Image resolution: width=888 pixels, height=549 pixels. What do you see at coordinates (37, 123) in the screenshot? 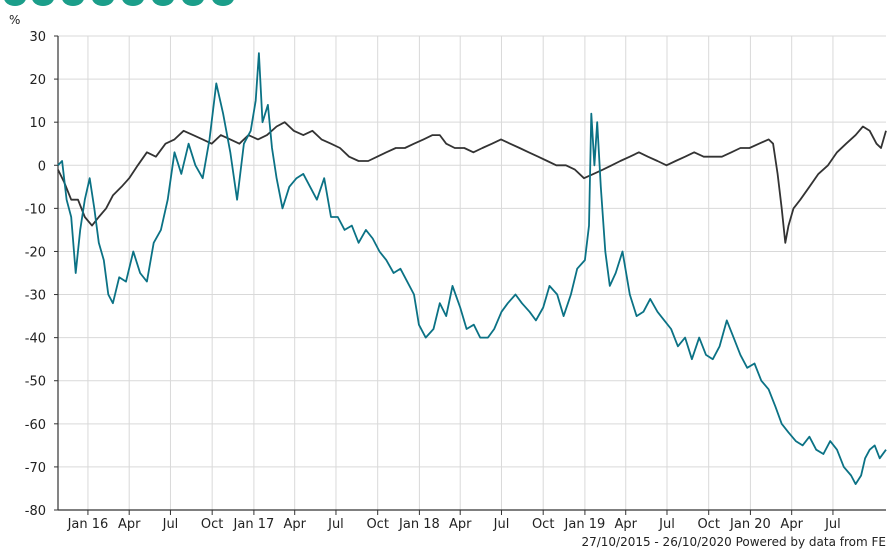
I see `y-tick-label: 10` at bounding box center [37, 123].